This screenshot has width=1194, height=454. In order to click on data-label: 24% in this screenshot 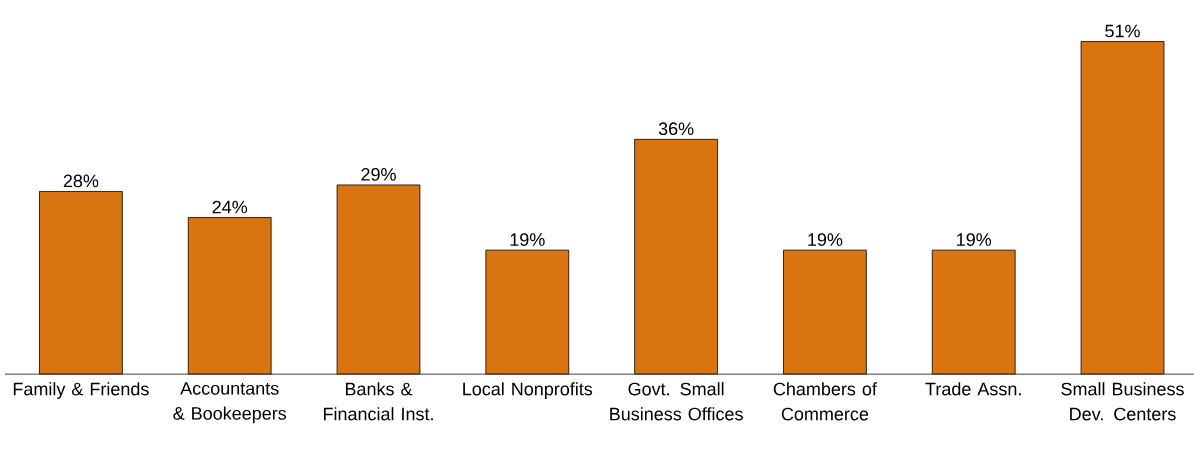, I will do `click(230, 207)`.